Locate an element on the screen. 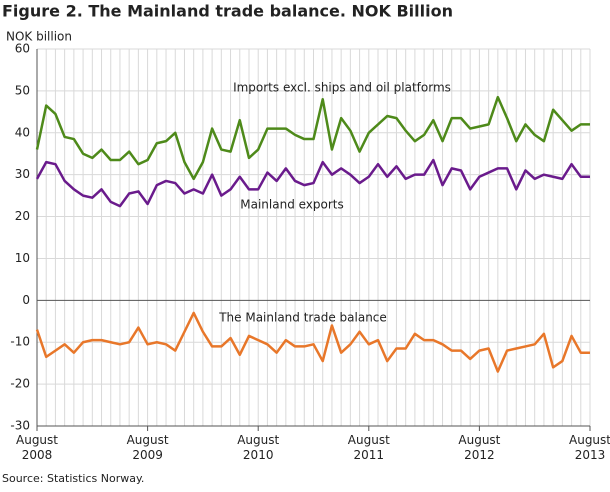 This screenshot has height=492, width=610. y-tick-label: 10 is located at coordinates (22, 258).